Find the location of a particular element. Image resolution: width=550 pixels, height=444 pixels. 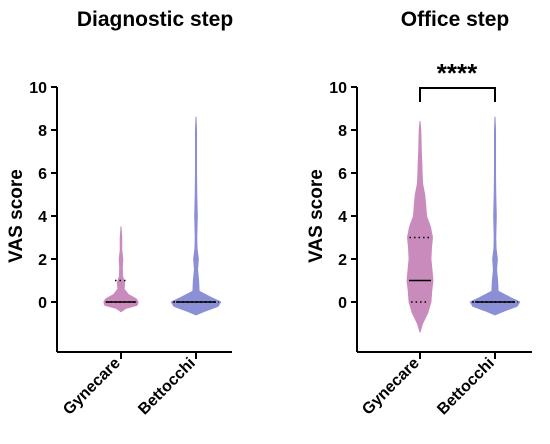

chart-title: Diagnostic step is located at coordinates (155, 19).